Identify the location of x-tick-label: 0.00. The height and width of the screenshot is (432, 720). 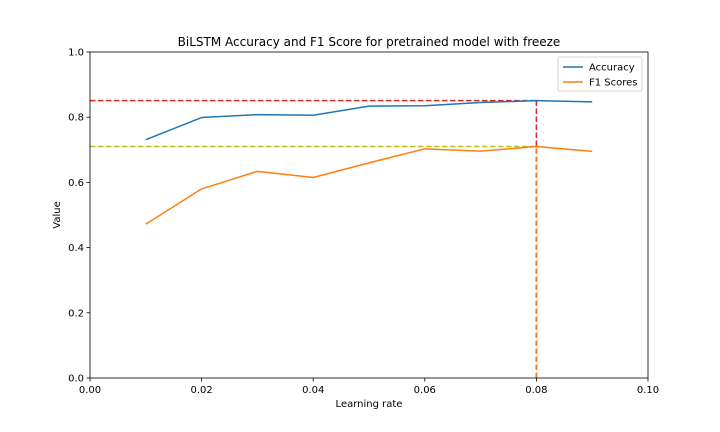
(90, 390).